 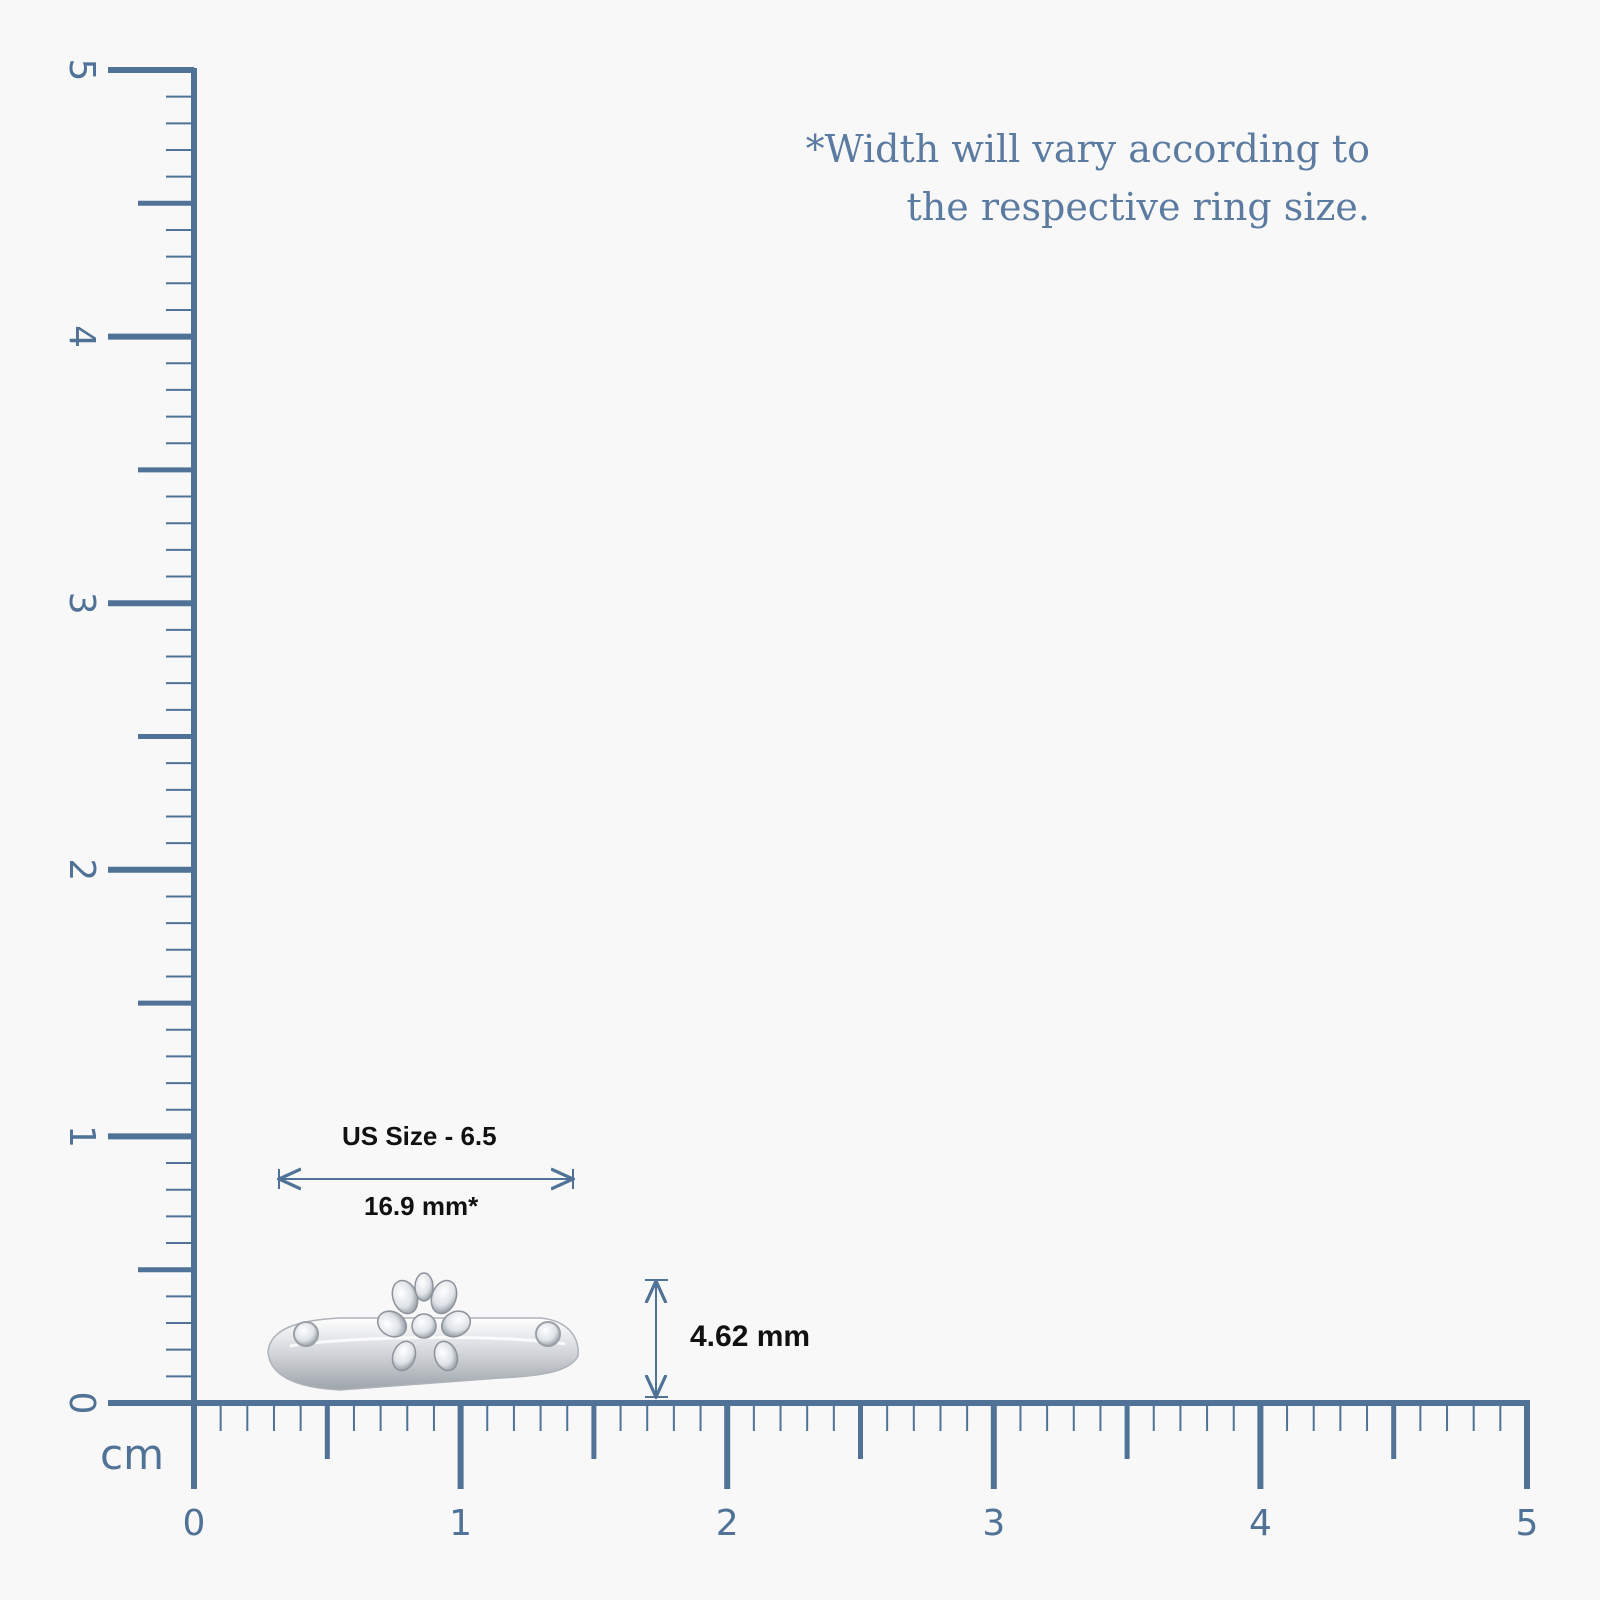 I want to click on ruler-y-label: 2, so click(x=81, y=869).